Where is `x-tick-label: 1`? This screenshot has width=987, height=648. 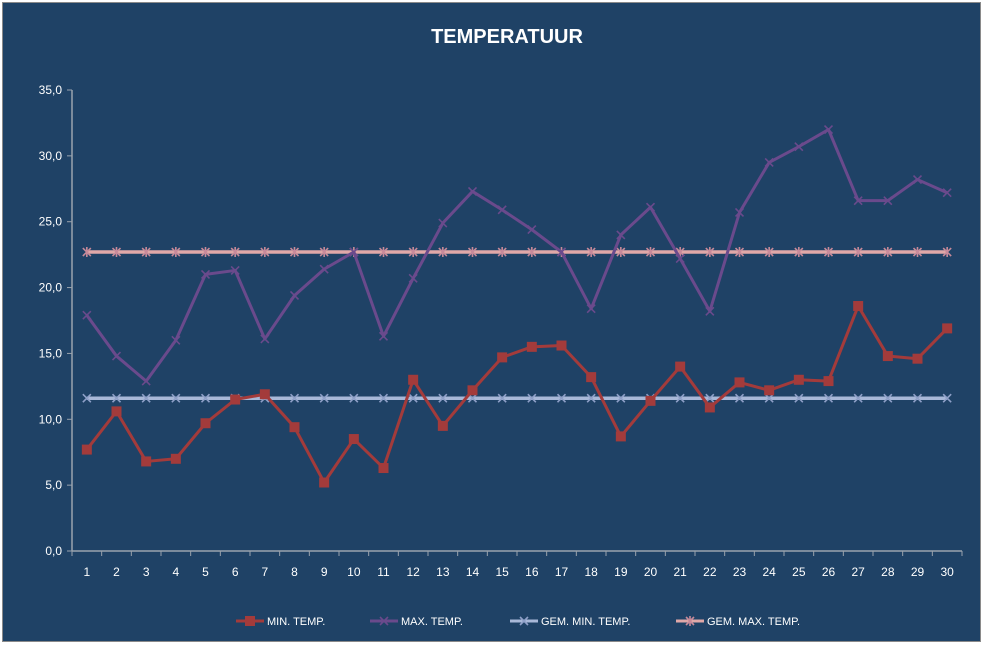 x-tick-label: 1 is located at coordinates (86, 572).